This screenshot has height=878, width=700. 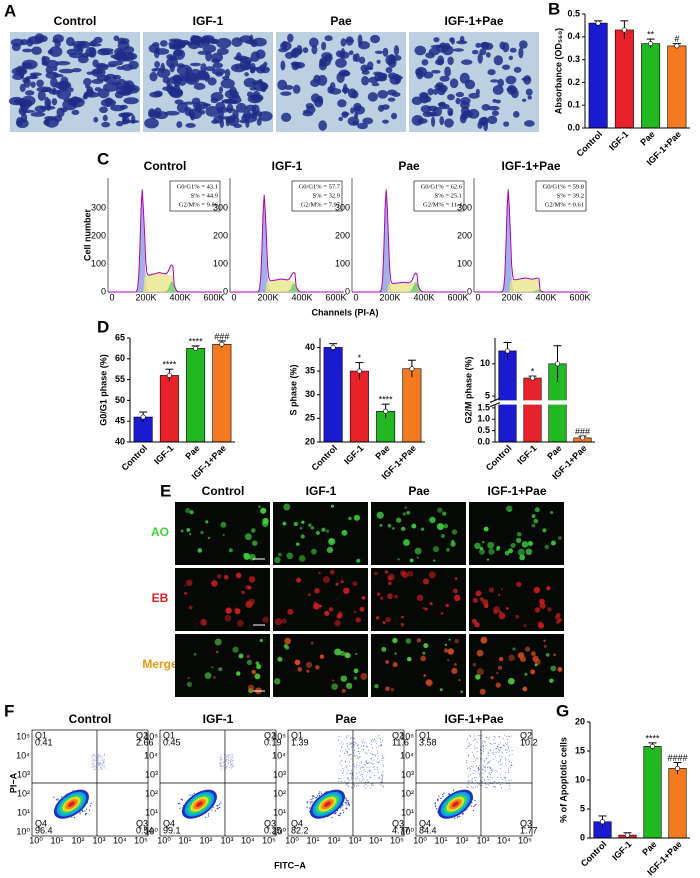 What do you see at coordinates (248, 840) in the screenshot?
I see `x-tick-label: 10⁴` at bounding box center [248, 840].